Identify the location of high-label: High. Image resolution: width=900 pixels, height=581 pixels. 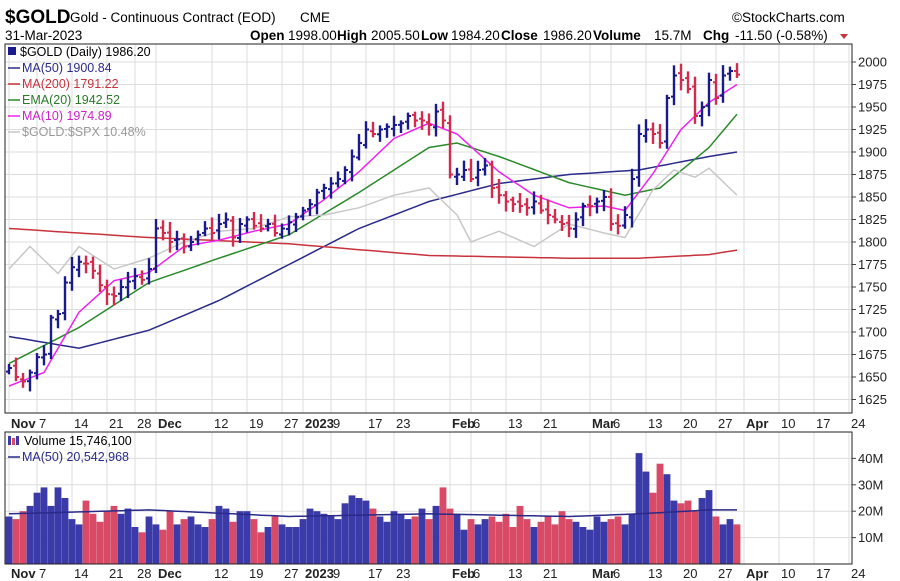
(352, 35).